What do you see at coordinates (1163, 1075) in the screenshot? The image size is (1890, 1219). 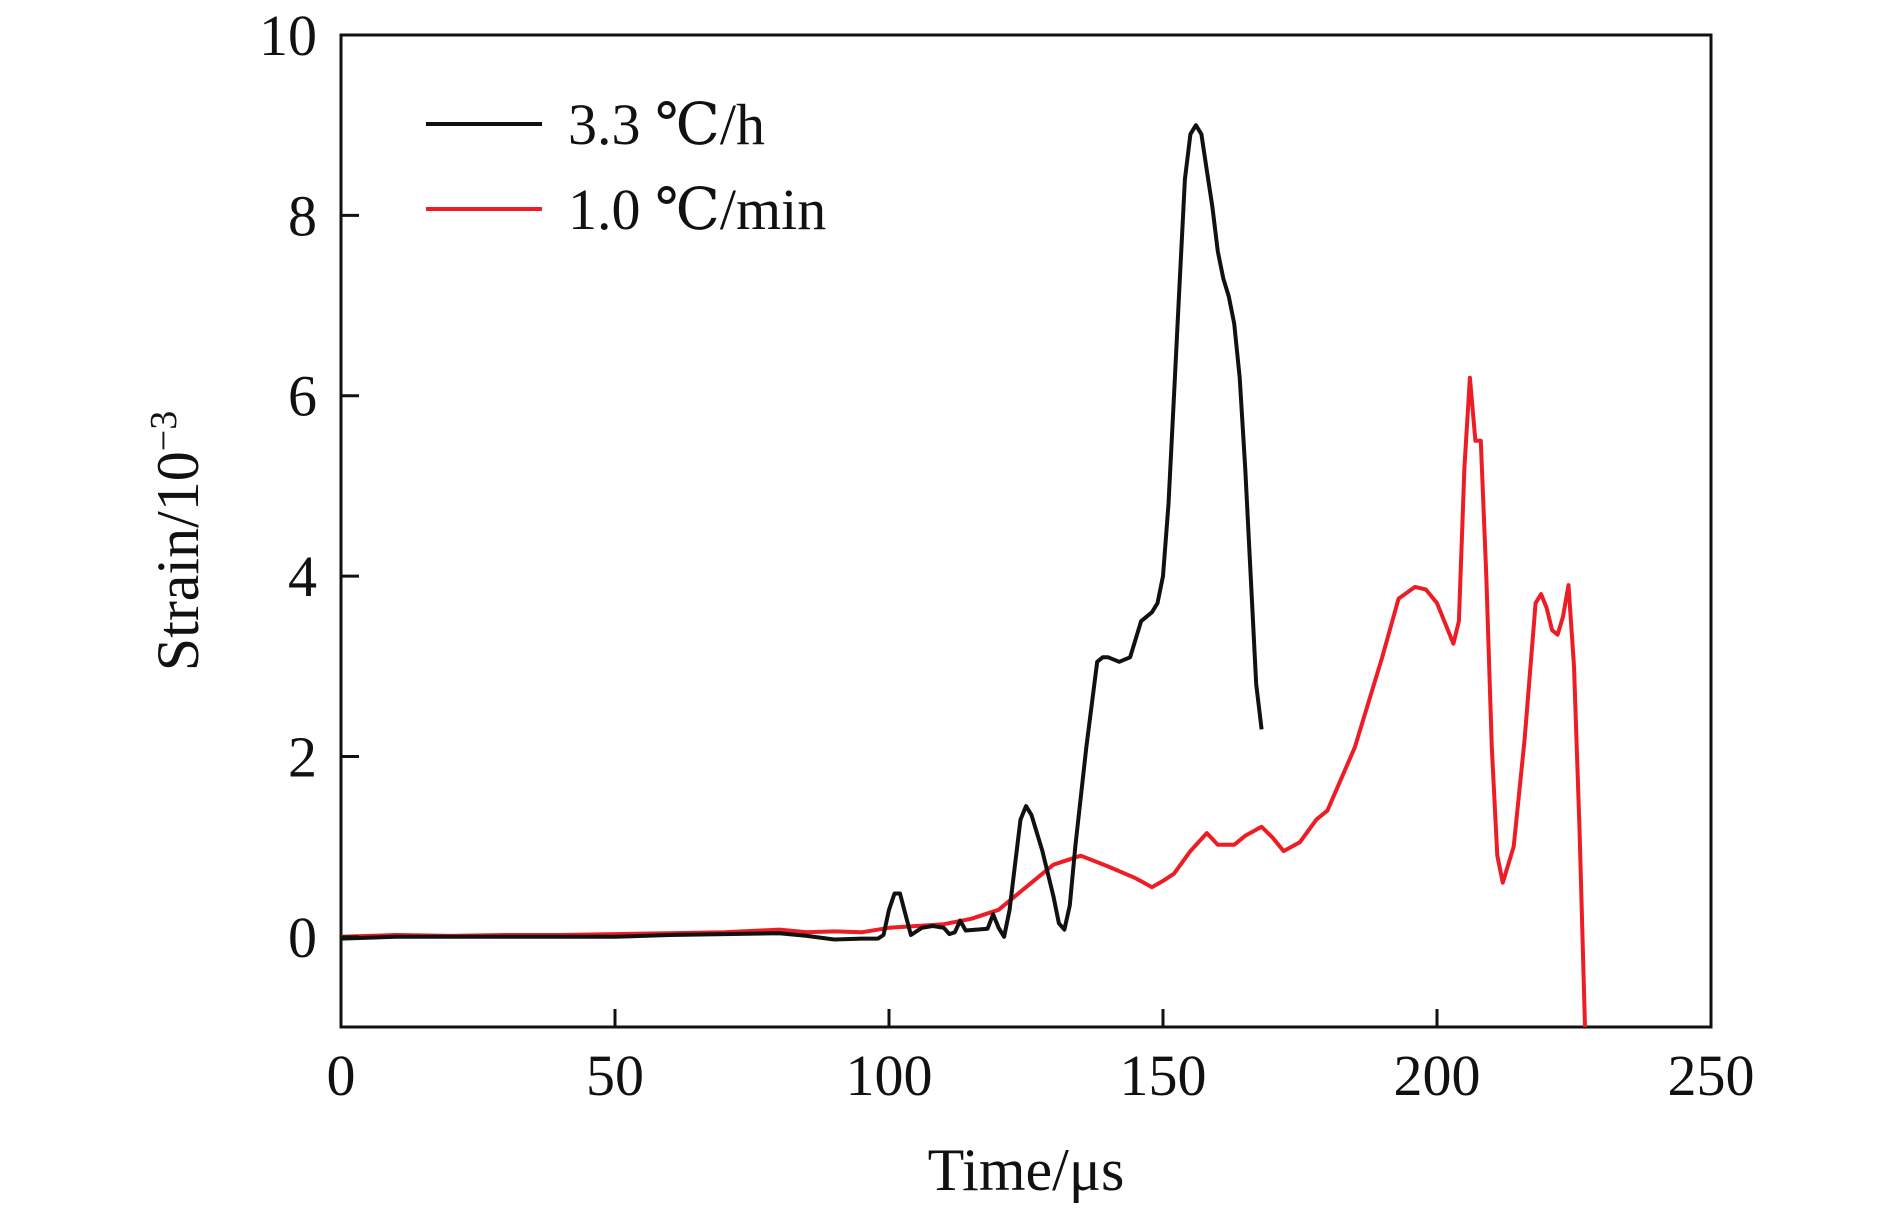 I see `x-tick-label: 150` at bounding box center [1163, 1075].